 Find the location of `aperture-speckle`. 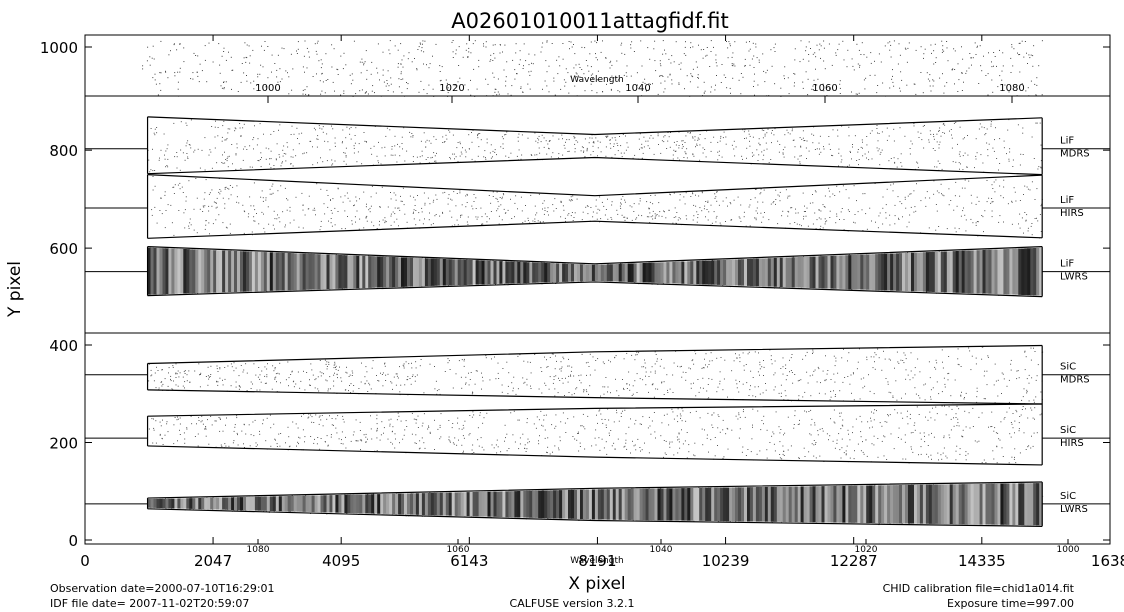

aperture-speckle is located at coordinates (594, 146).